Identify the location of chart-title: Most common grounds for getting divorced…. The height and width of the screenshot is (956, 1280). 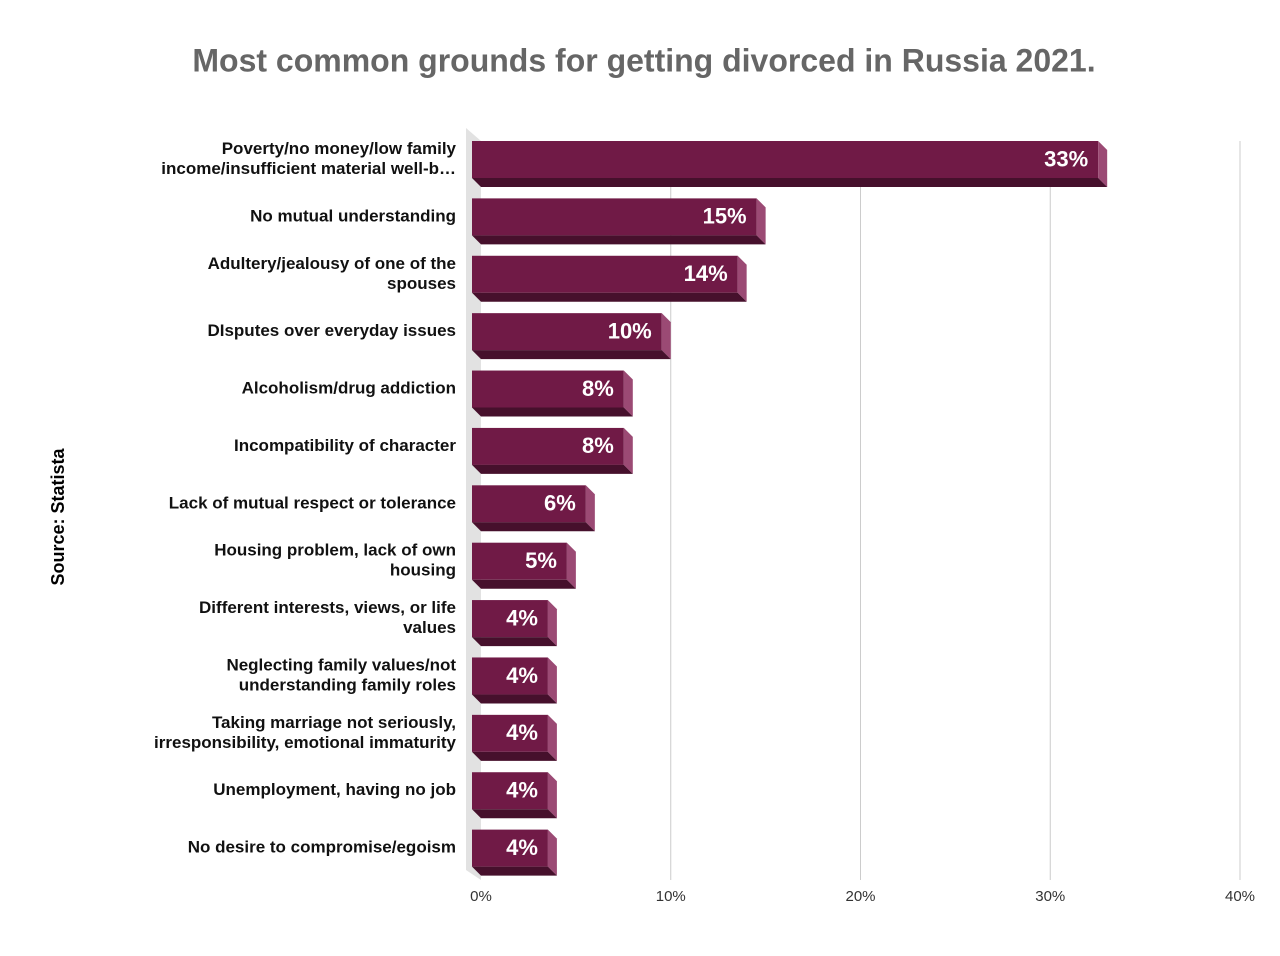
(643, 60).